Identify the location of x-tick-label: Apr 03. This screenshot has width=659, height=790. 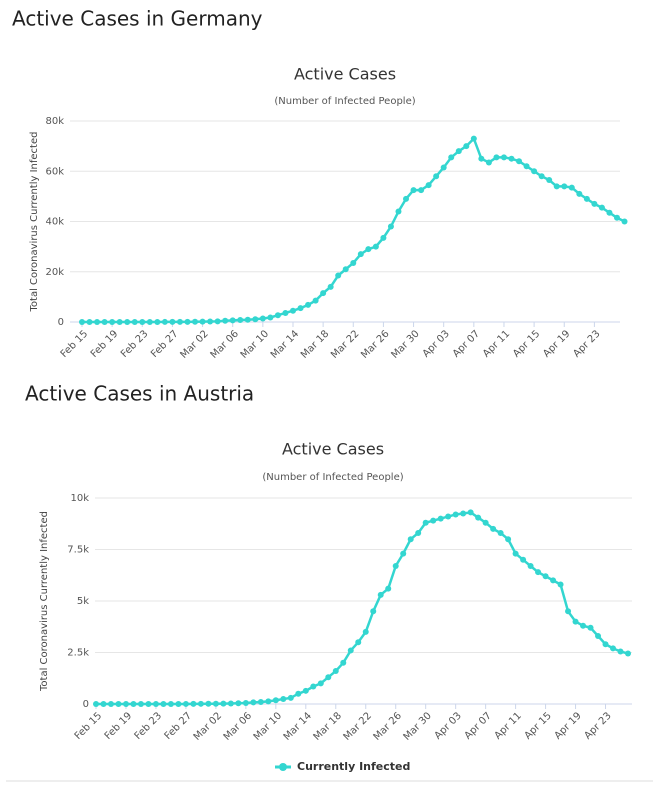
(436, 343).